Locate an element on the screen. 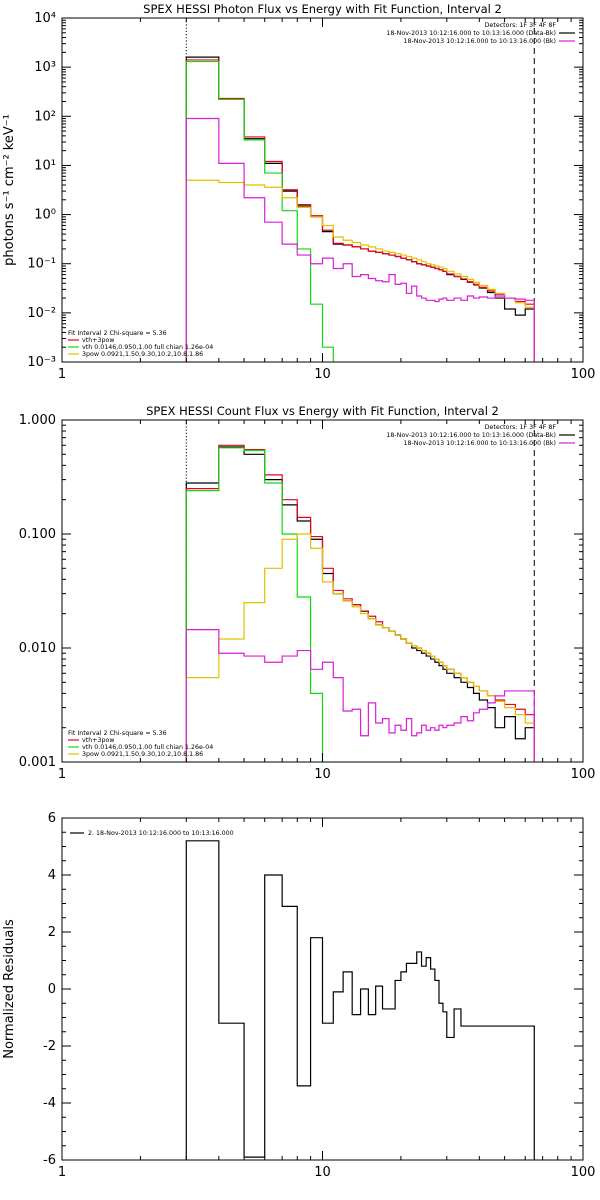 The image size is (600, 1200). y-tick-label: 10³ is located at coordinates (45, 67).